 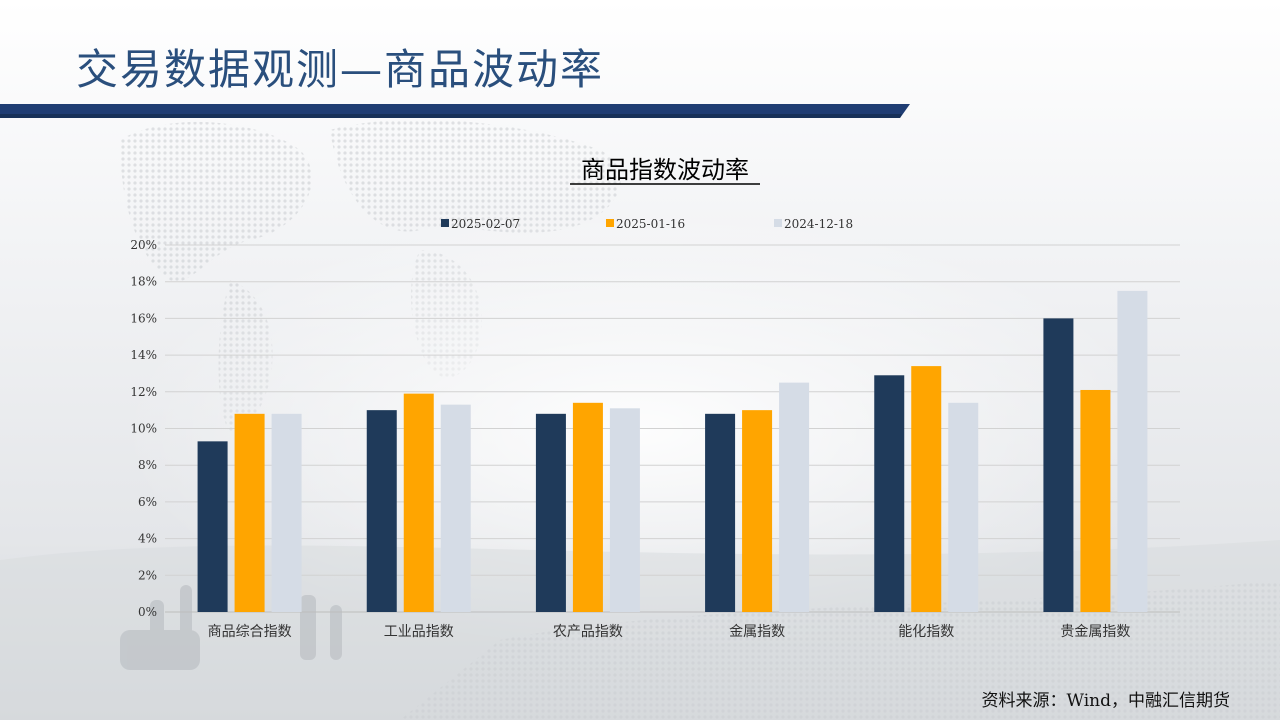 What do you see at coordinates (1095, 632) in the screenshot?
I see `x-tick-label: 贵金属指数` at bounding box center [1095, 632].